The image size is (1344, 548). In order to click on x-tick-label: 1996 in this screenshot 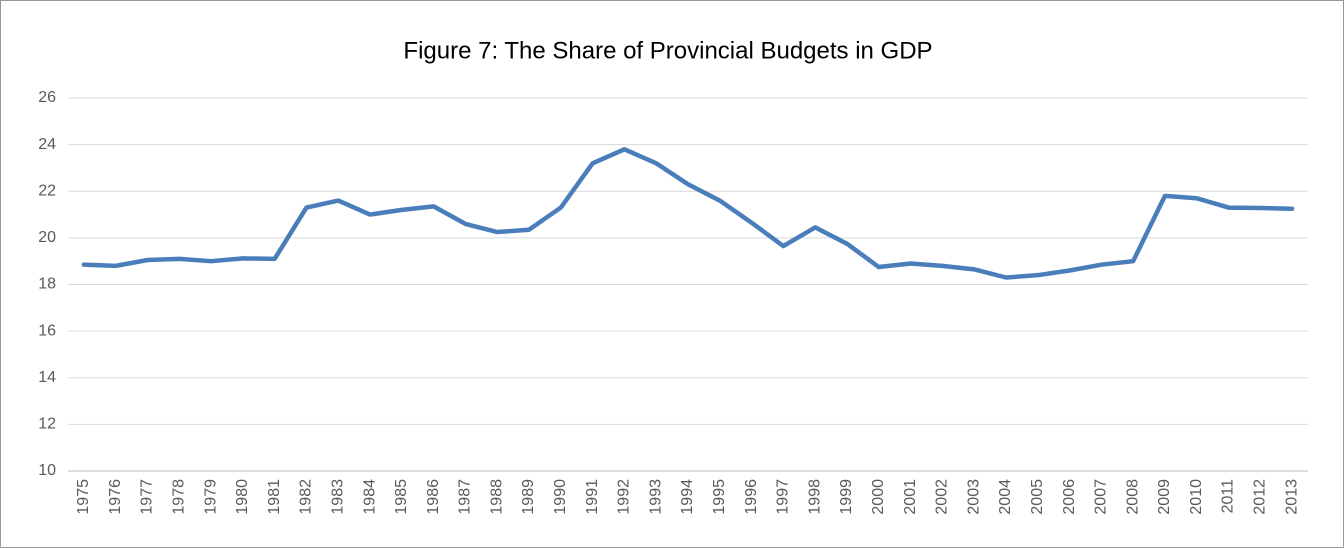, I will do `click(751, 497)`.